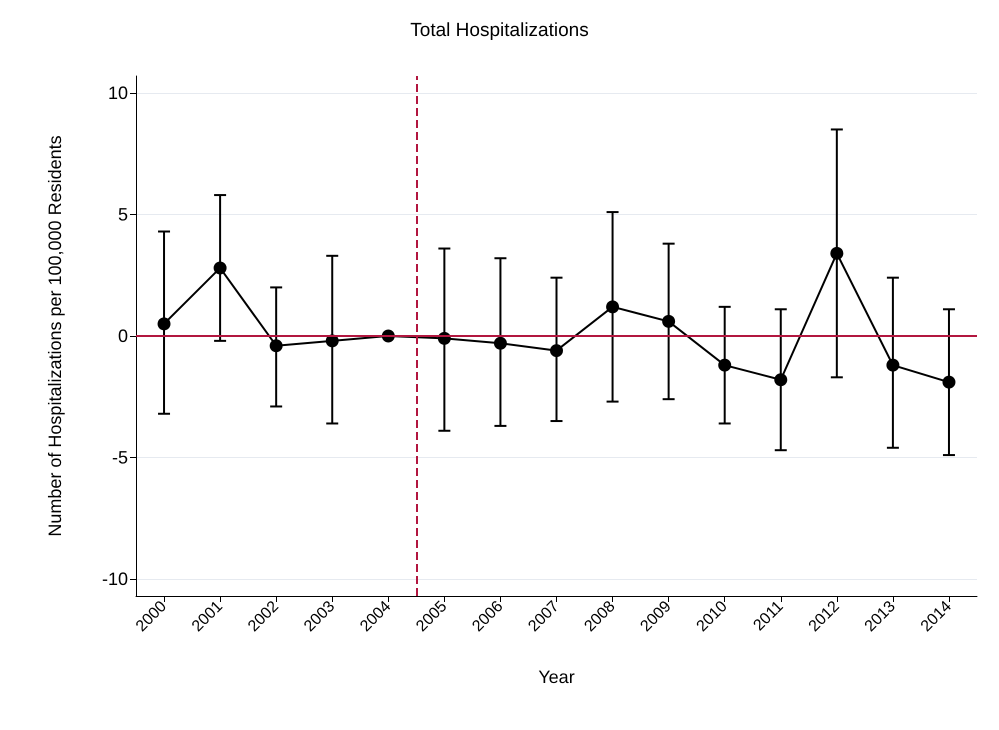  Describe the element at coordinates (118, 93) in the screenshot. I see `y-tick-label: 10` at that location.